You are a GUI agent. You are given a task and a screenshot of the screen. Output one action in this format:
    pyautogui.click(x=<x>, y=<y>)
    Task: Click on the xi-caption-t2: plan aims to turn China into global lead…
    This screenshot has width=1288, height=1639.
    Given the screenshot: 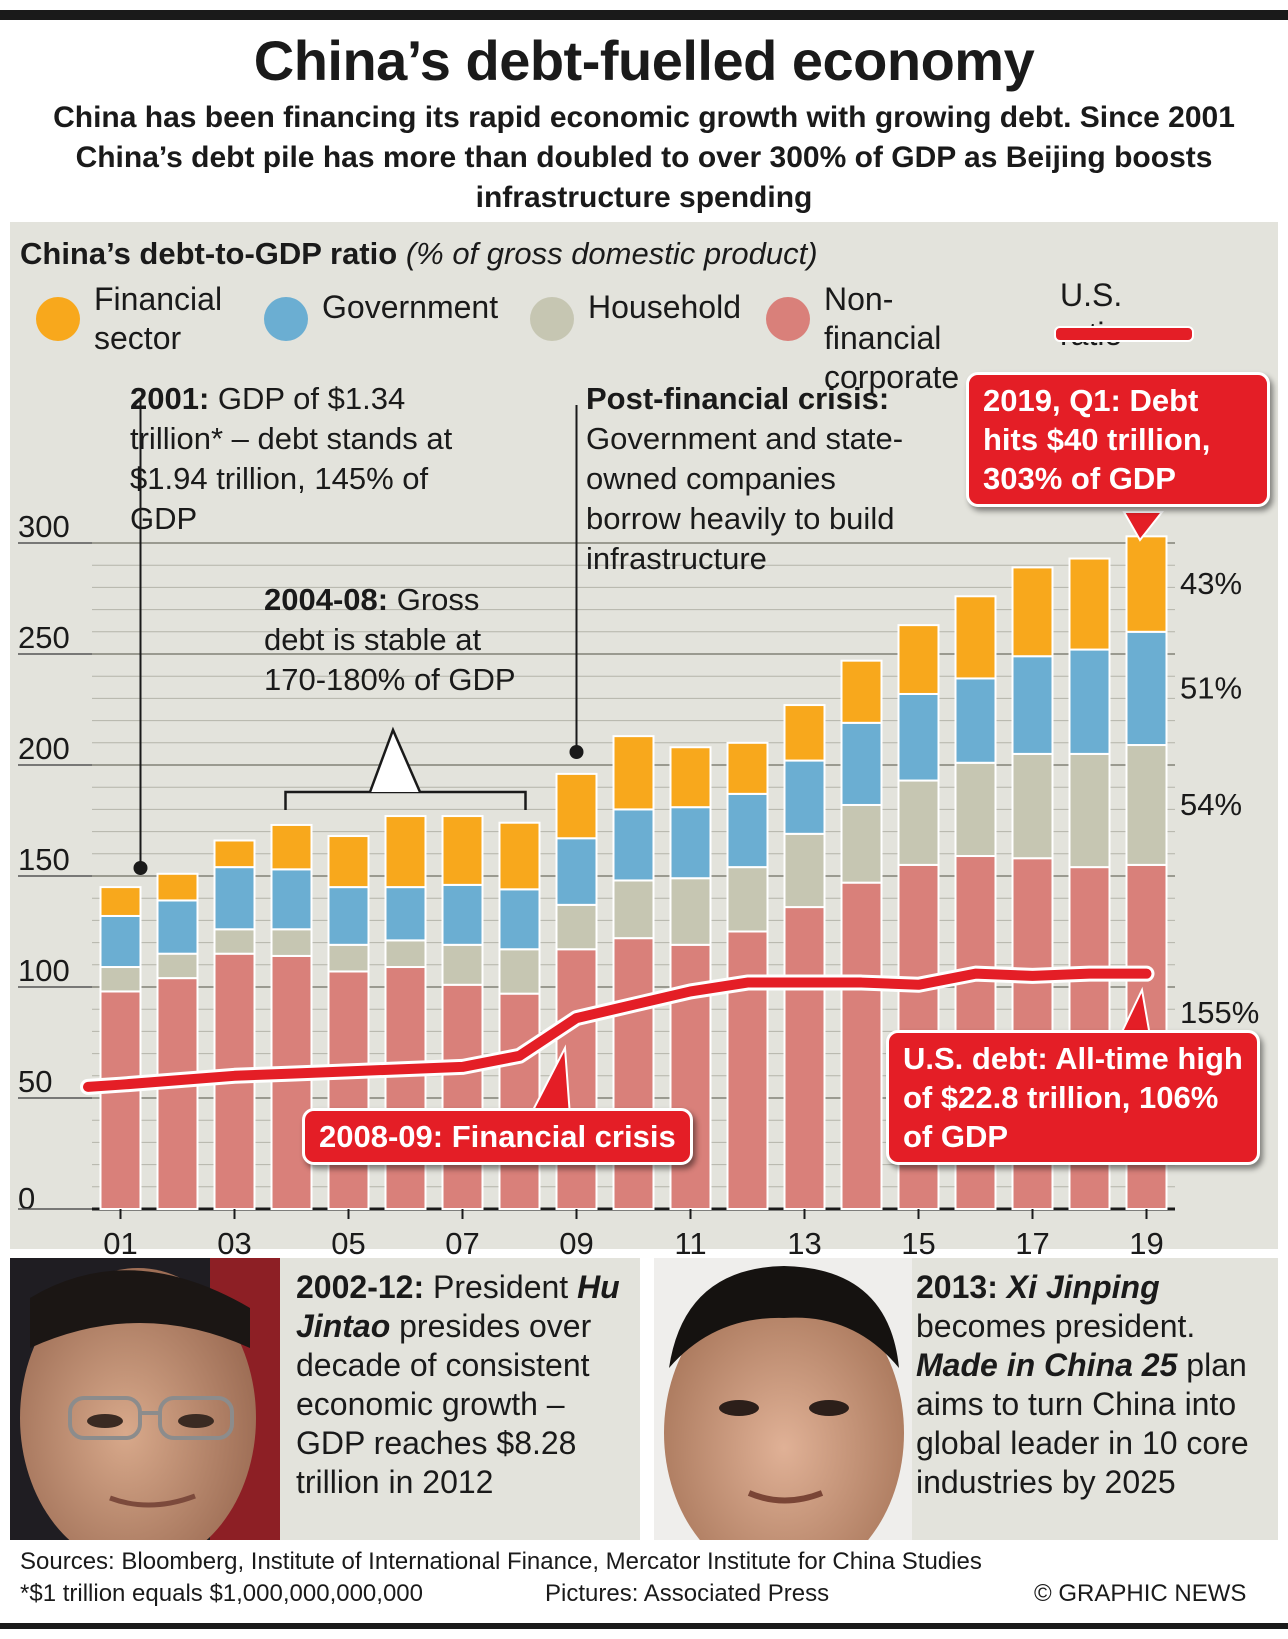 What is the action you would take?
    pyautogui.click(x=1082, y=1423)
    